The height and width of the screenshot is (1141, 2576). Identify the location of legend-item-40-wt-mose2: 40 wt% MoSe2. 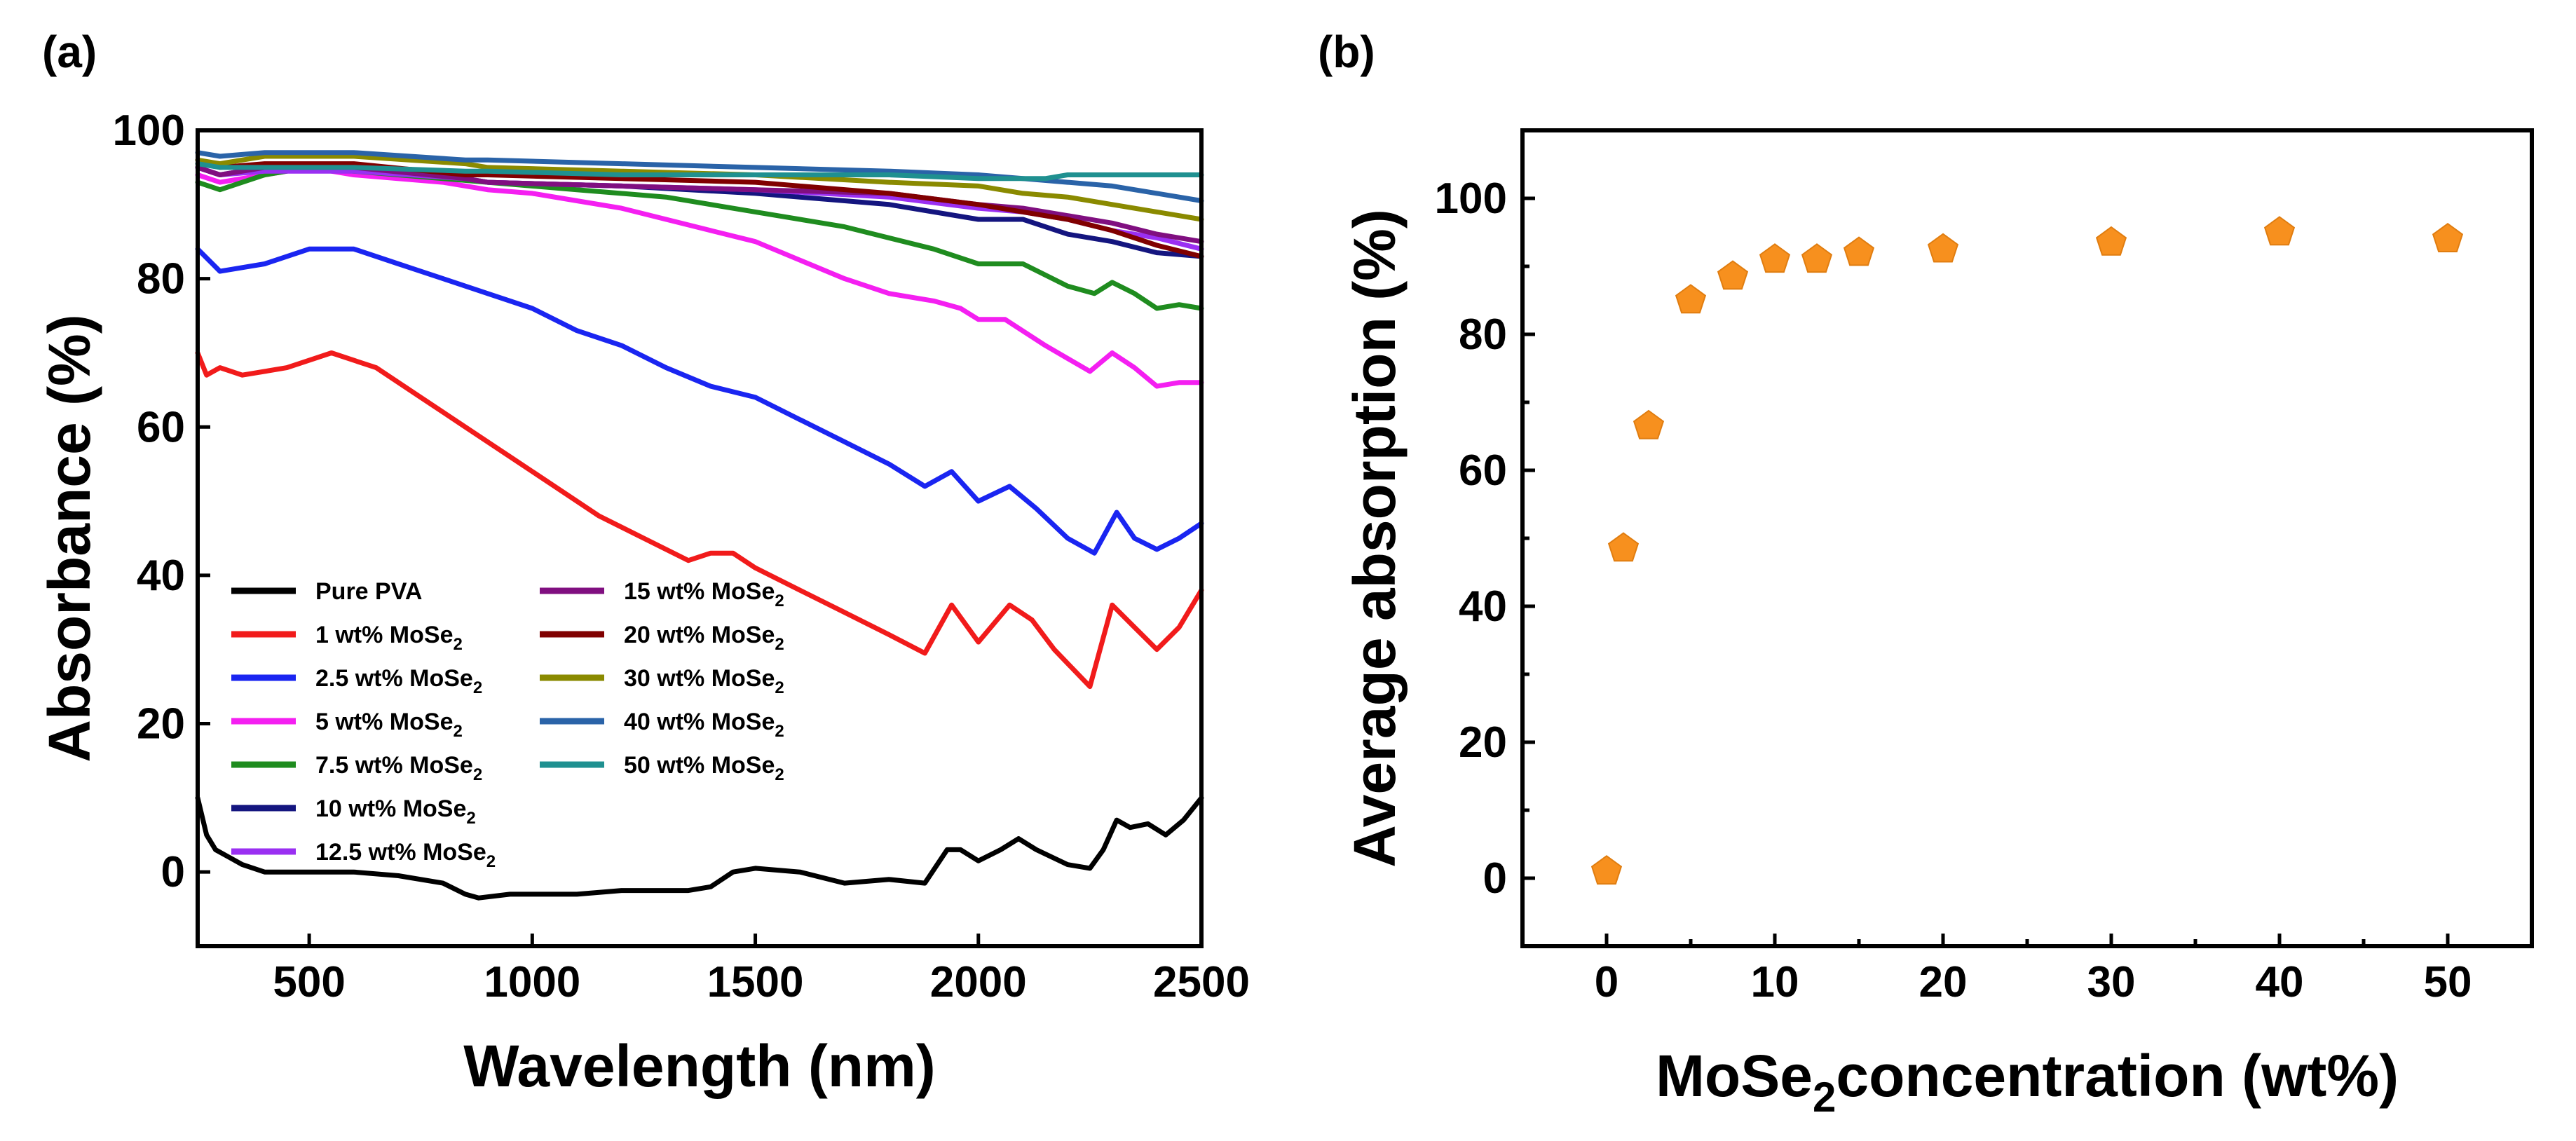
(662, 725).